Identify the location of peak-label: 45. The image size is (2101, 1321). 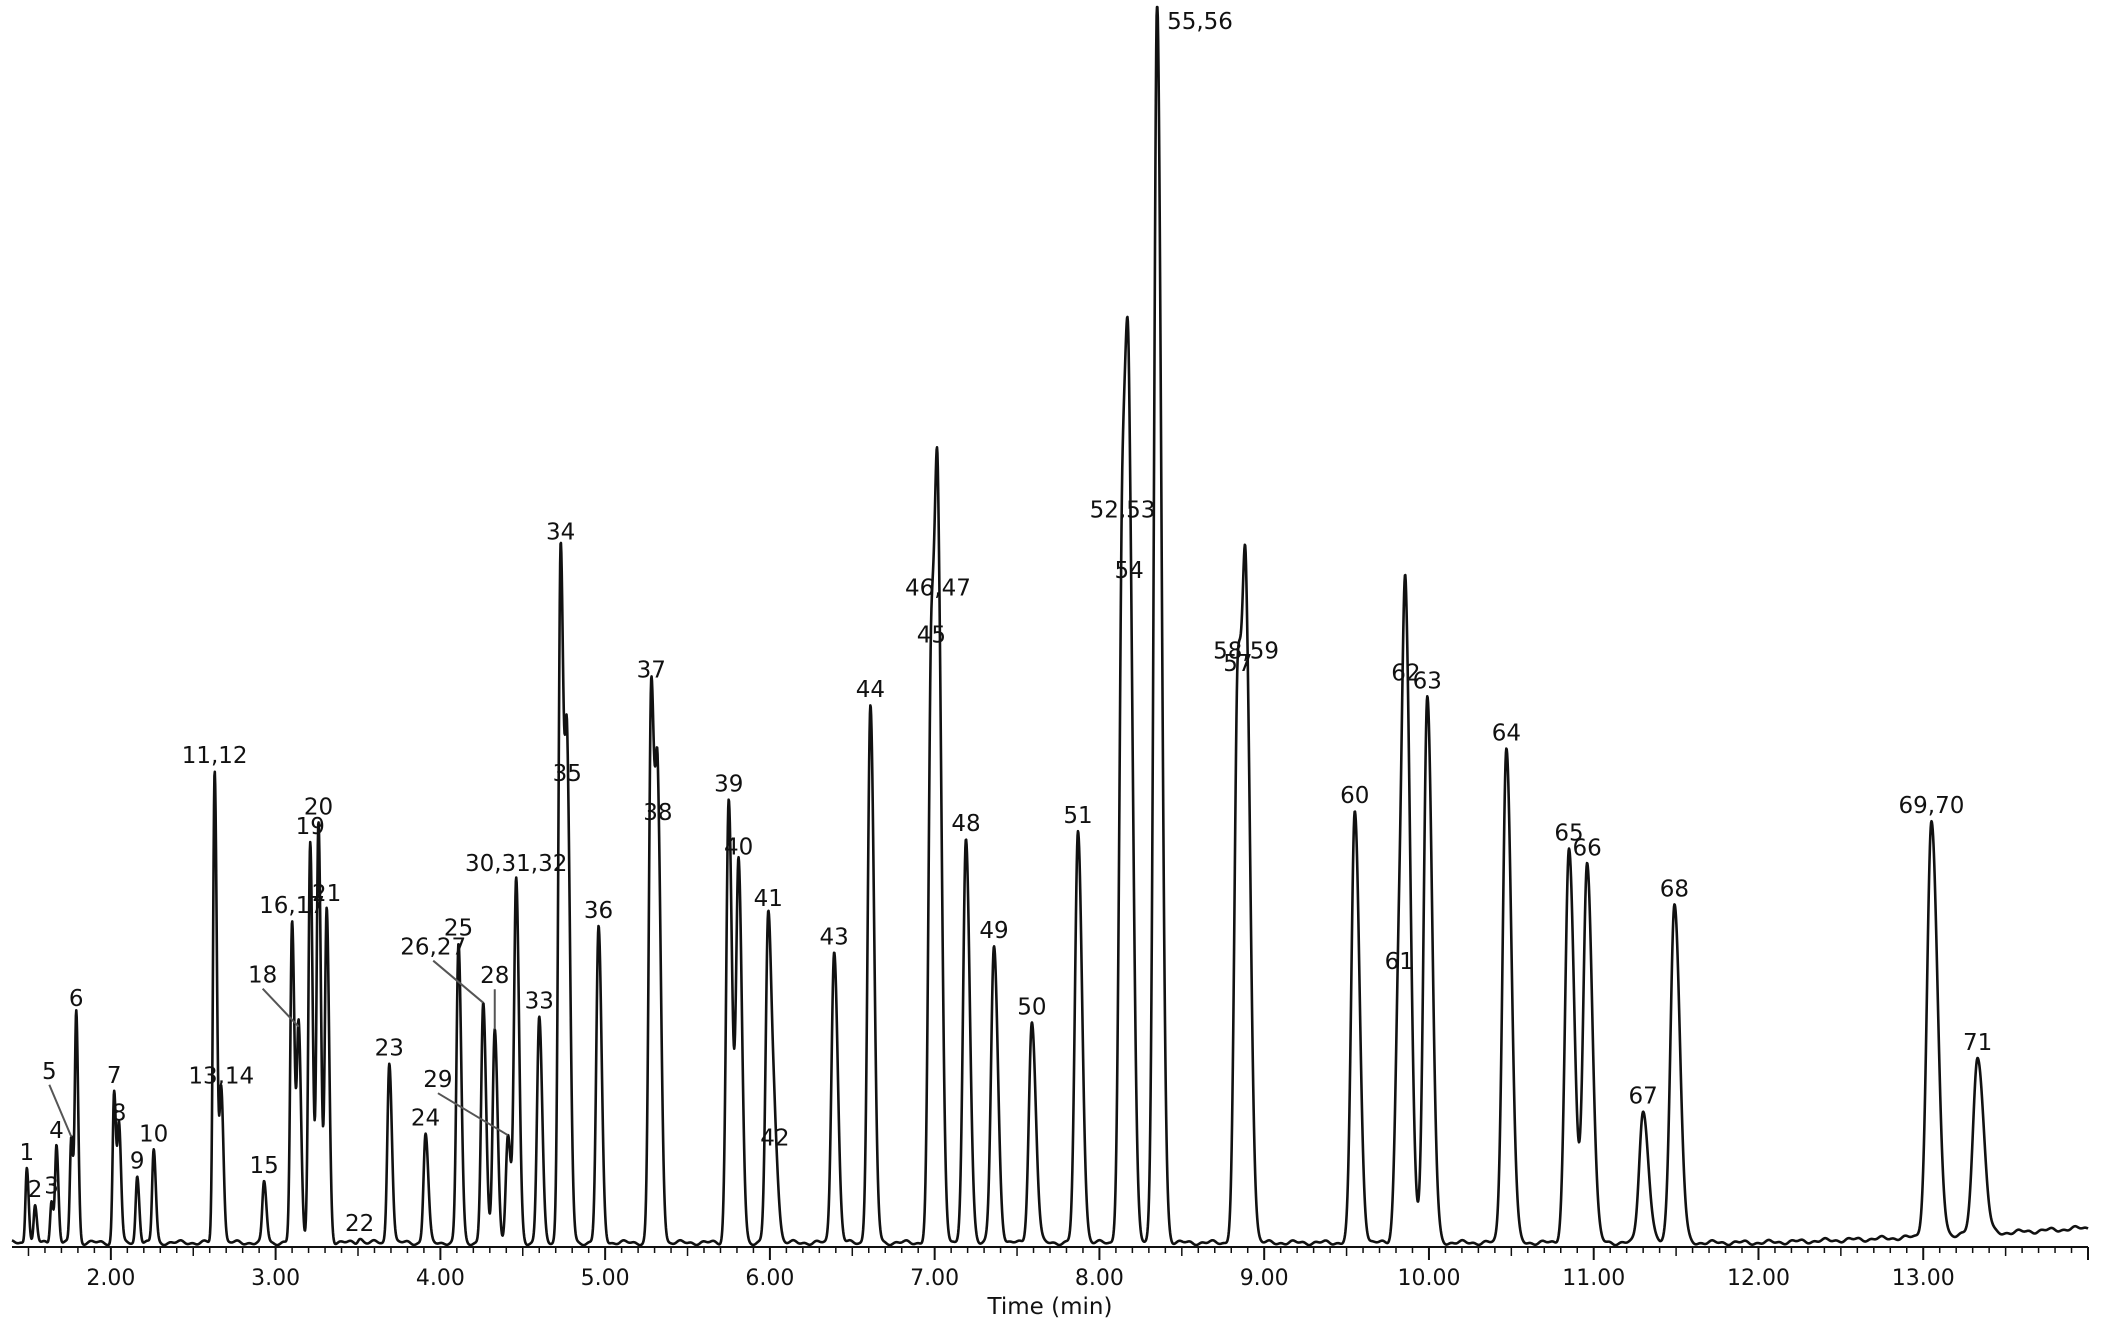
(931, 636).